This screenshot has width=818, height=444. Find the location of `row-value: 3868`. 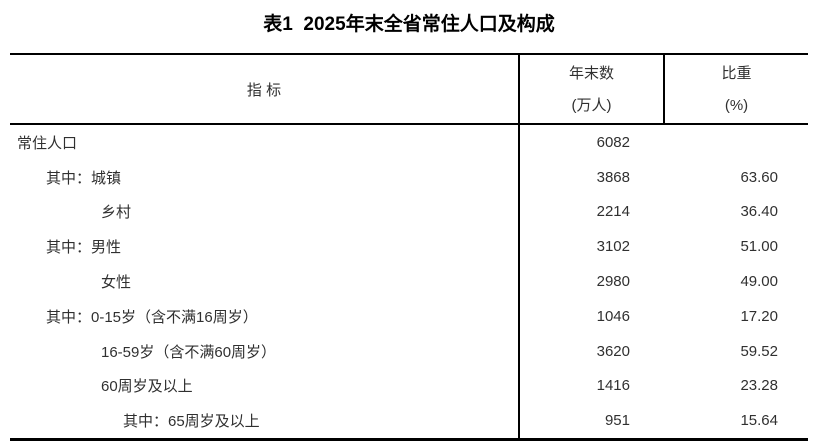

row-value: 3868 is located at coordinates (613, 177).